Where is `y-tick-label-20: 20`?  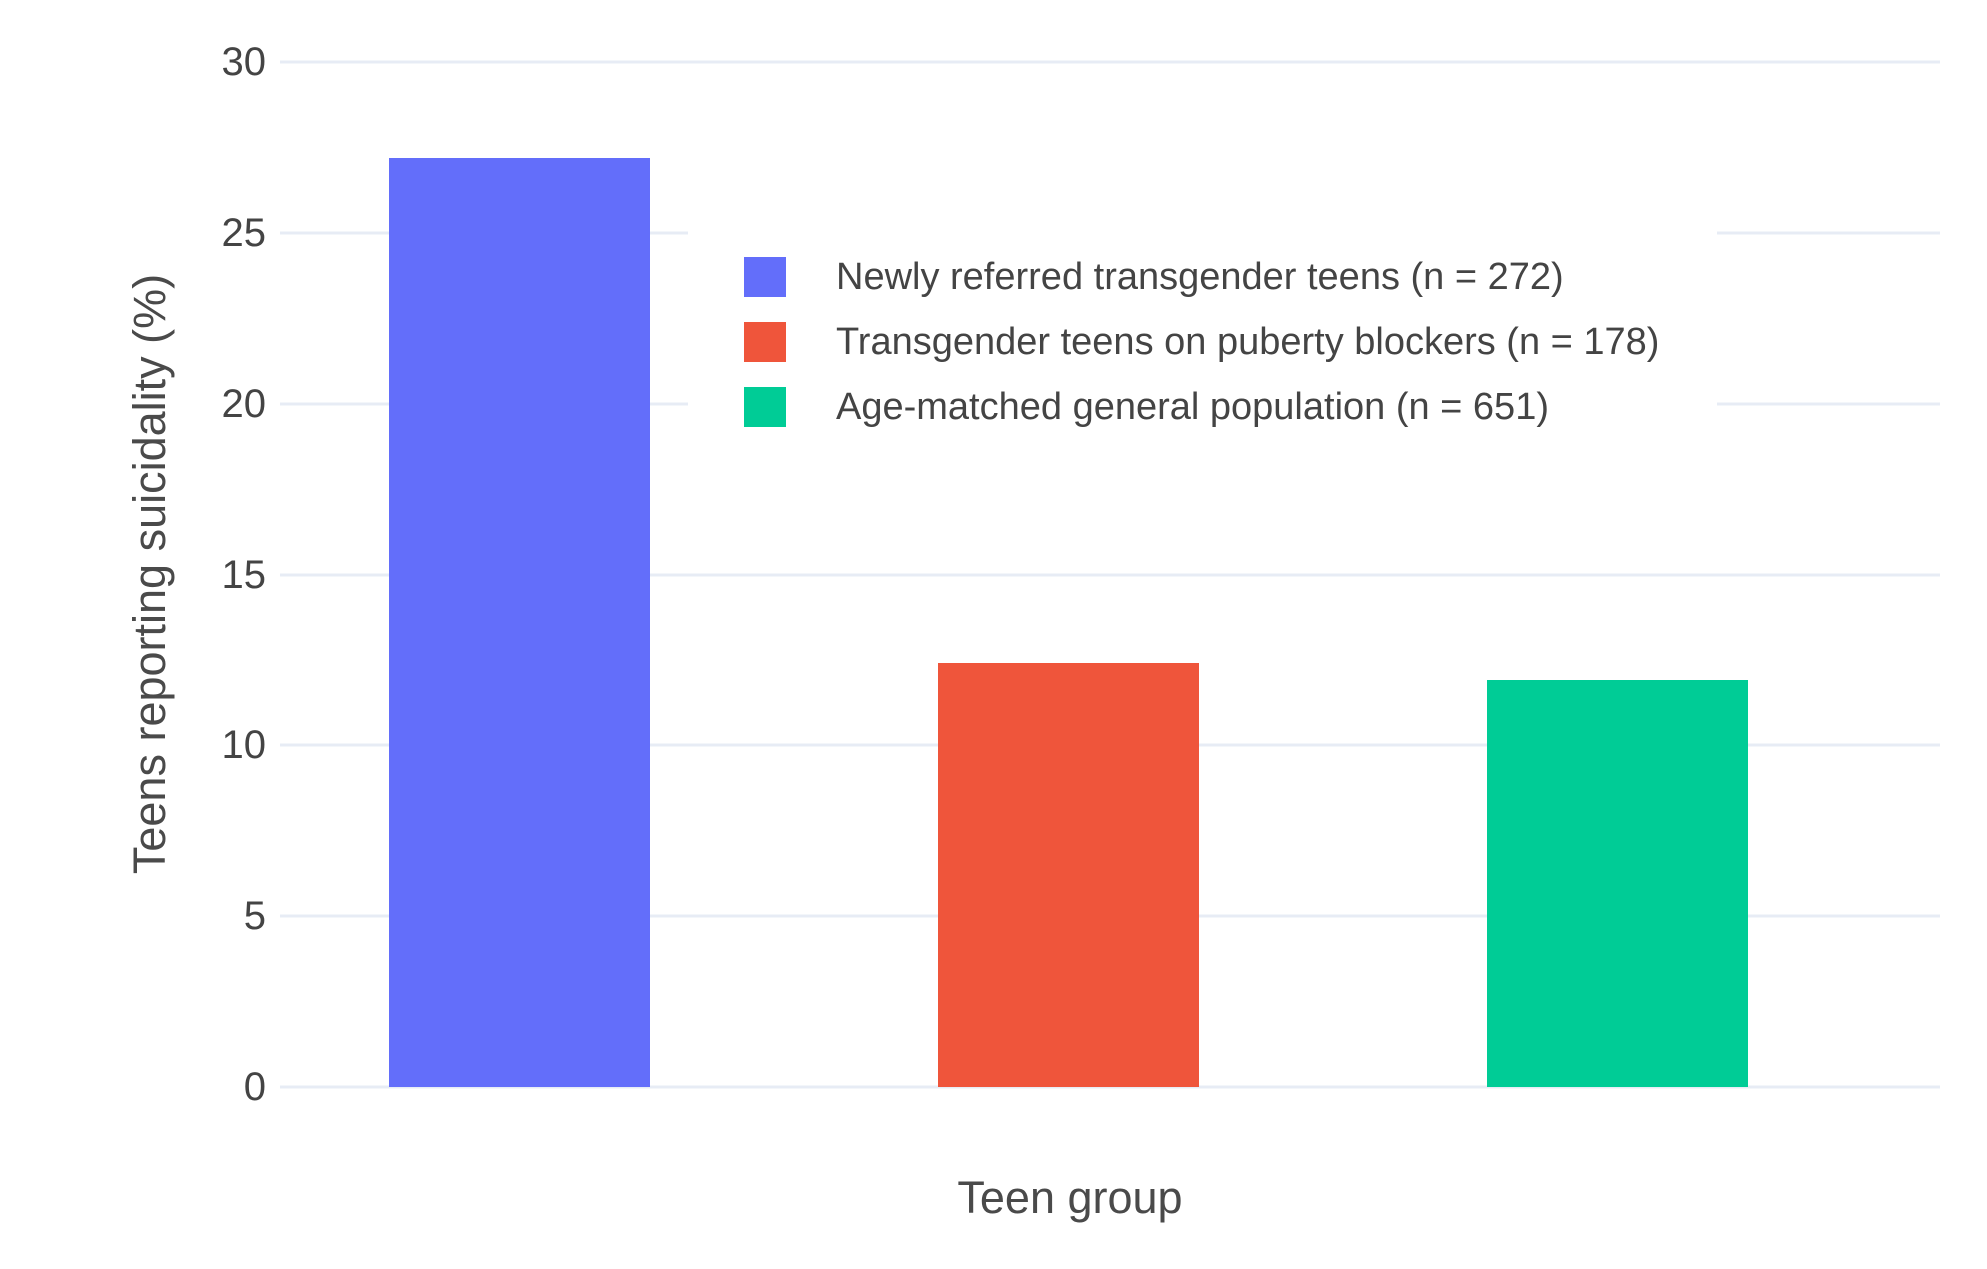 y-tick-label-20: 20 is located at coordinates (244, 403).